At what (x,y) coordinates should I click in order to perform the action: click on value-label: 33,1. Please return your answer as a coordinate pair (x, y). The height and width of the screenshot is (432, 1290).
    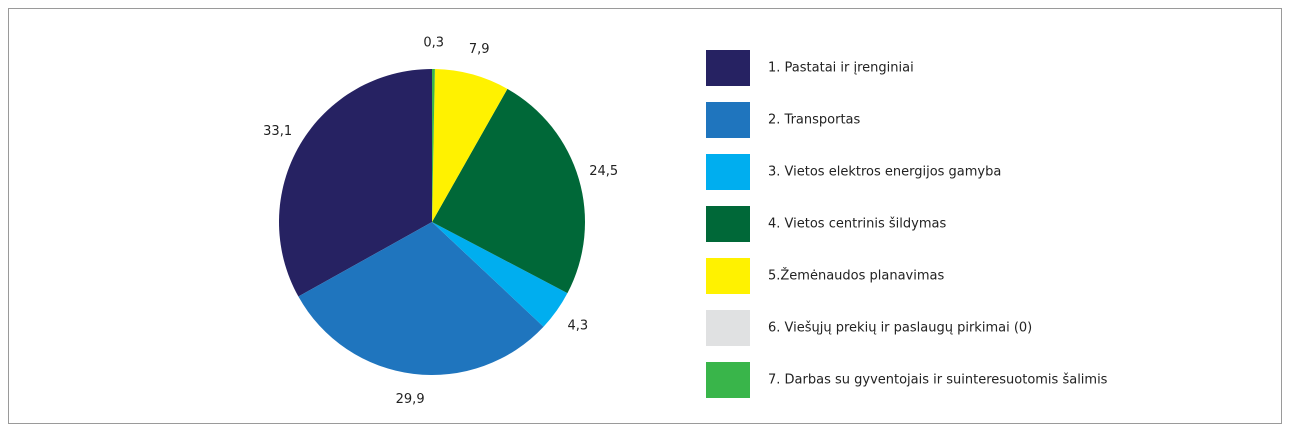
    Looking at the image, I should click on (277, 131).